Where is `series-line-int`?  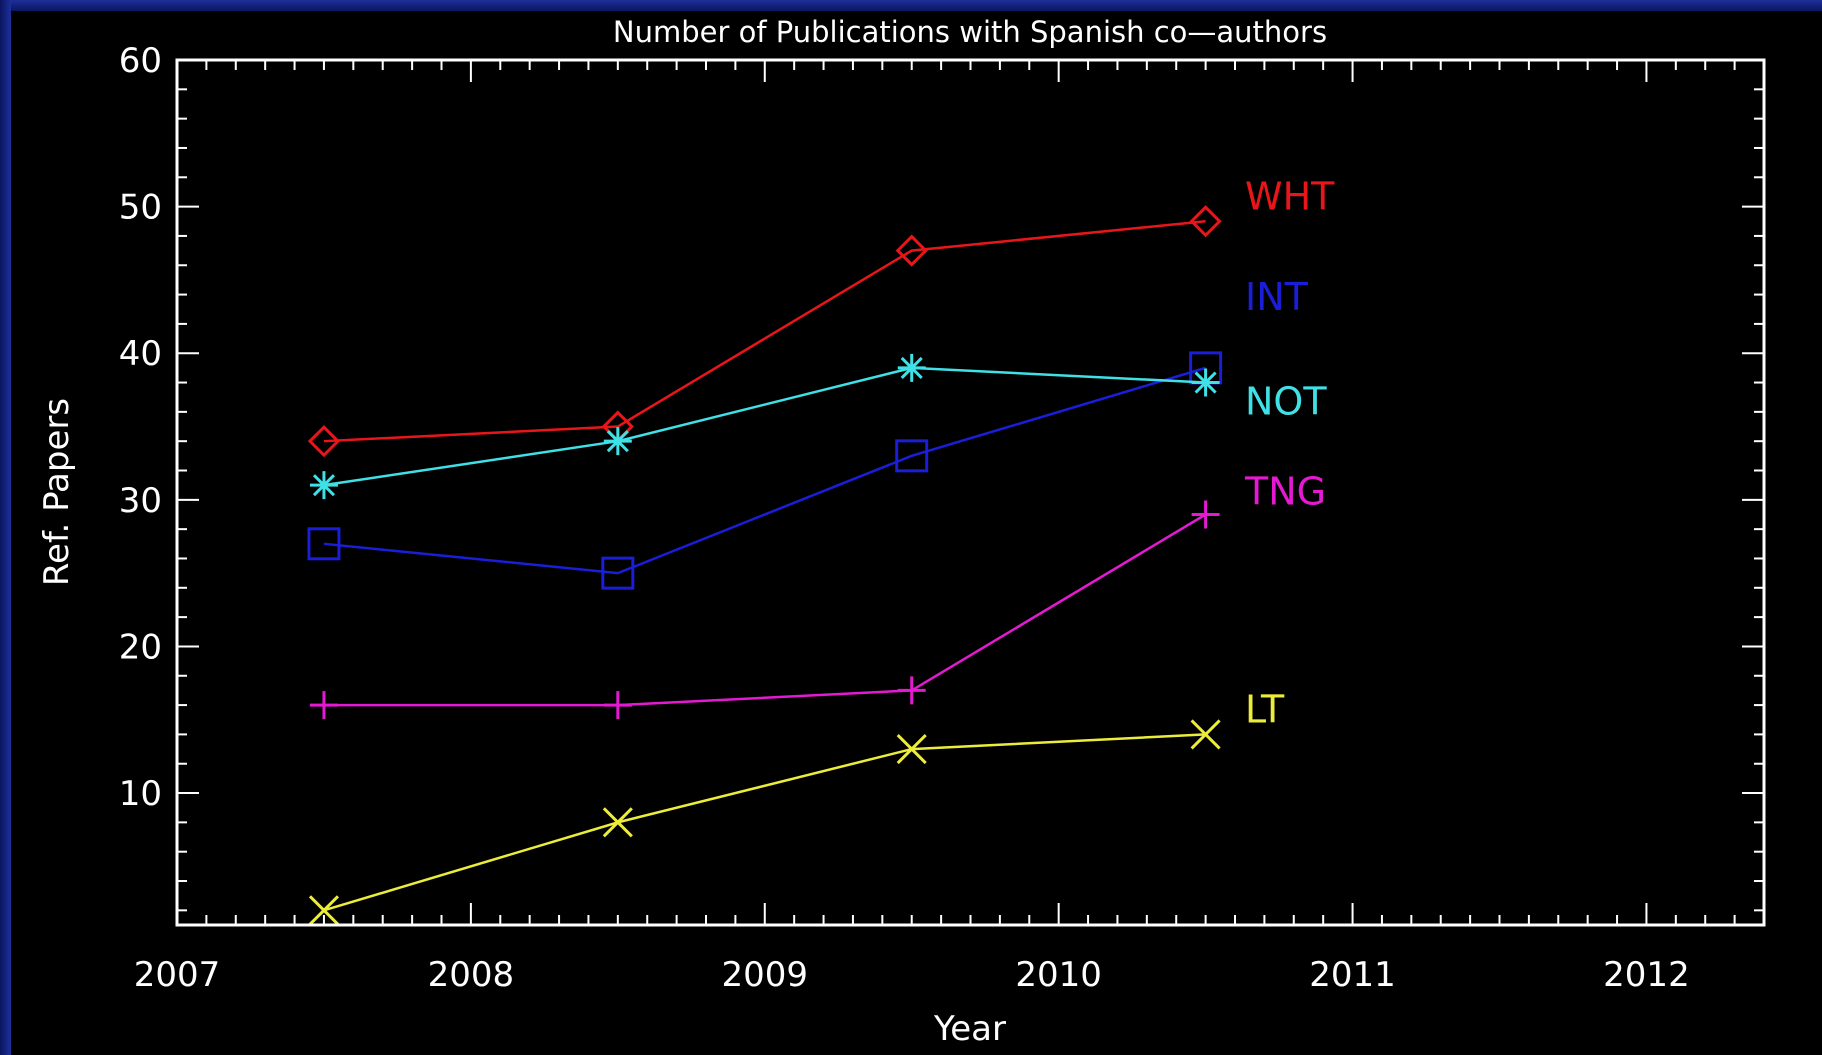 series-line-int is located at coordinates (764, 470).